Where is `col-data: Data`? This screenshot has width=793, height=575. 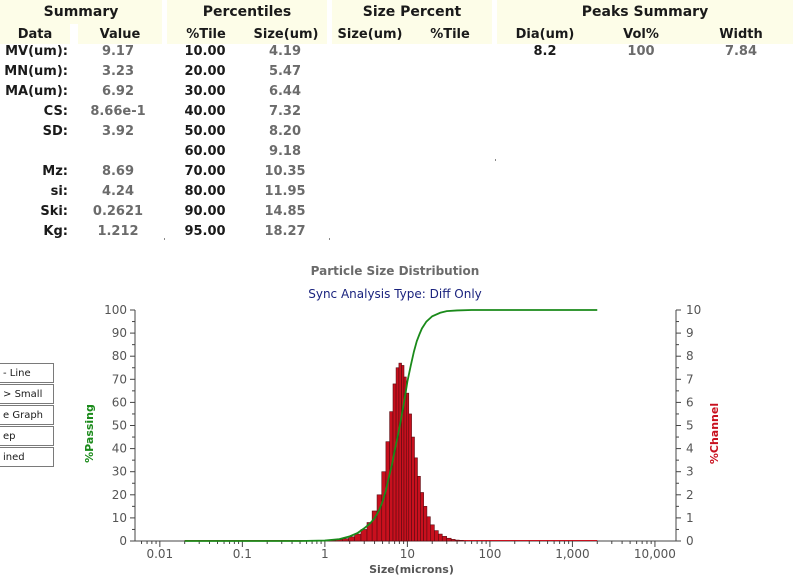 col-data: Data is located at coordinates (35, 34).